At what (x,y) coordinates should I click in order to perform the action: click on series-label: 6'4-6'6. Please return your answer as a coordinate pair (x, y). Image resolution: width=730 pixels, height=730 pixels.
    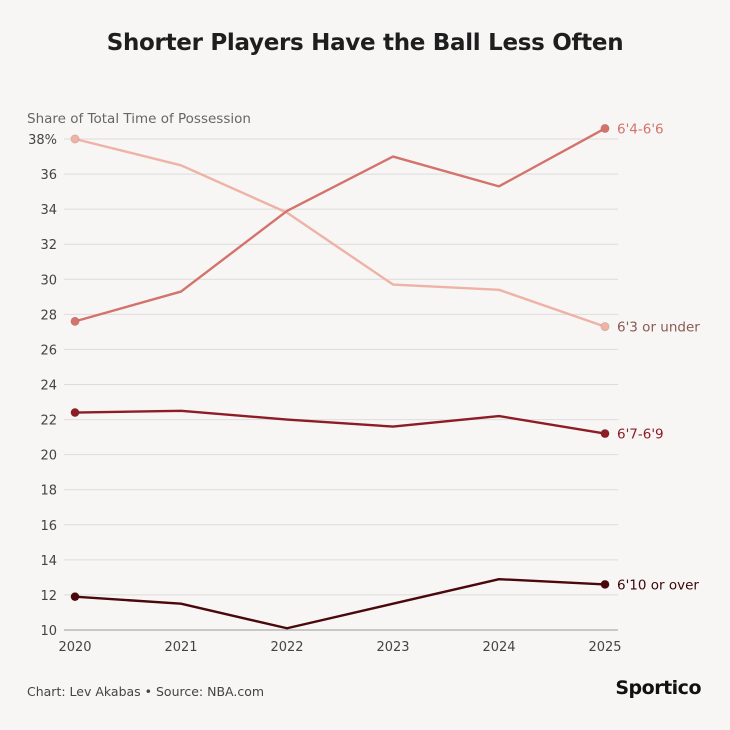
    Looking at the image, I should click on (640, 129).